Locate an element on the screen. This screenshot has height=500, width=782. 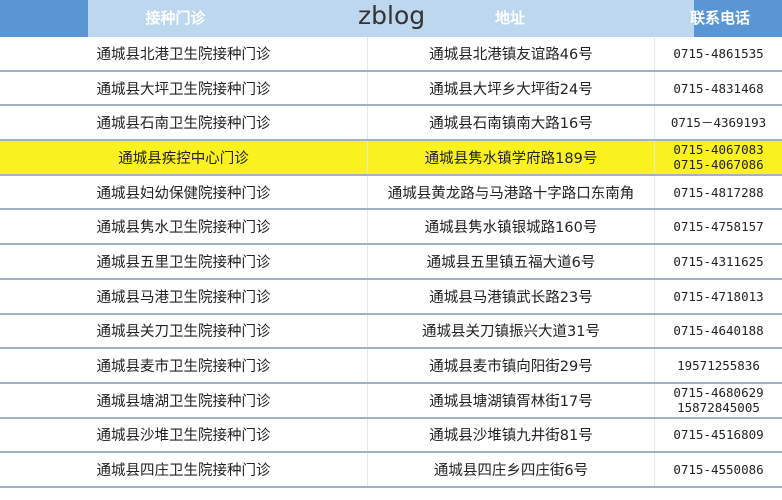
clinic-phone: 0715-4311625 is located at coordinates (718, 261).